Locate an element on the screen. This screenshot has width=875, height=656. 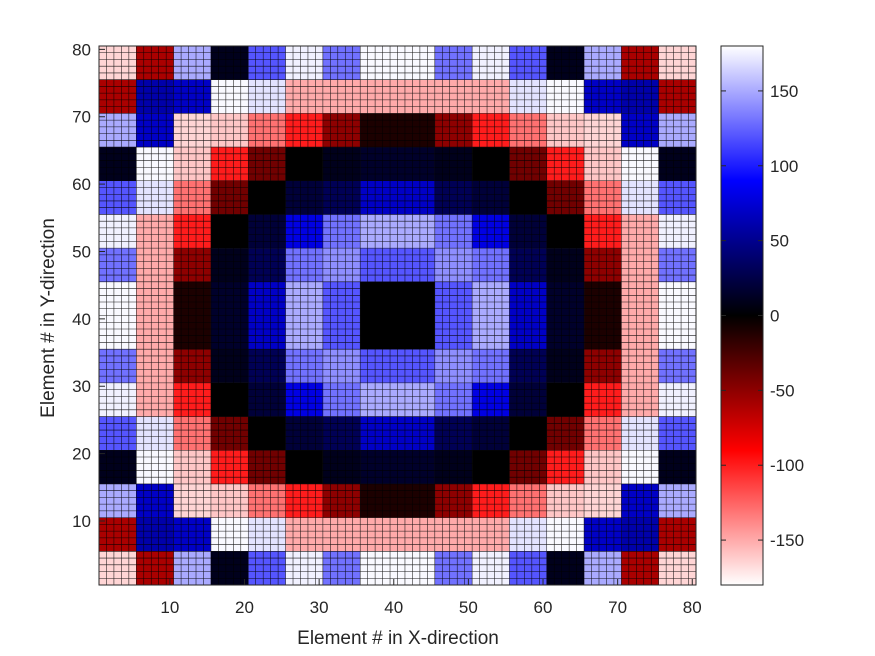
y-tick-label: 30 is located at coordinates (81, 386).